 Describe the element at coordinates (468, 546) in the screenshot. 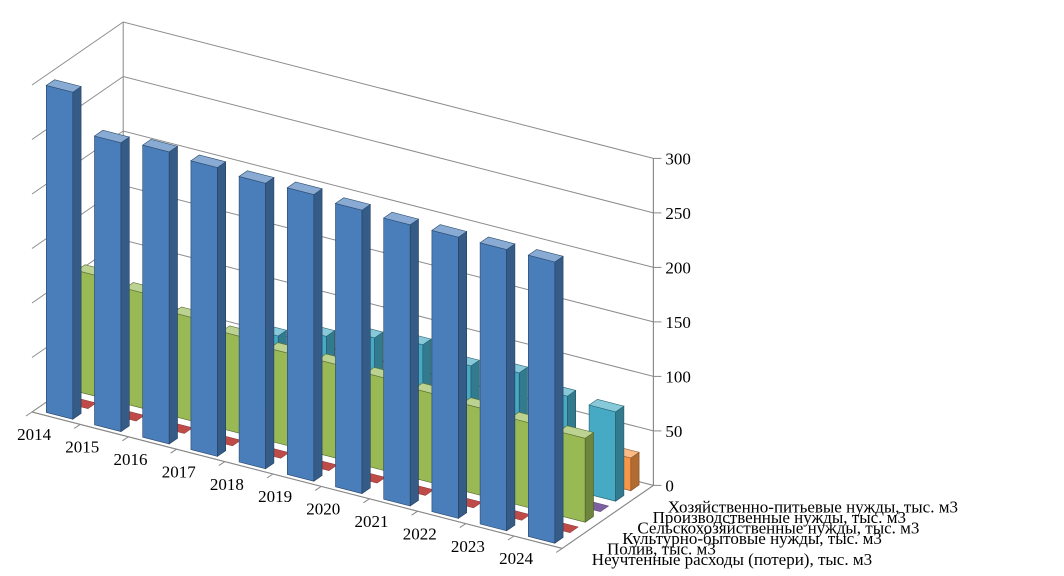

I see `category-label: 2023` at that location.